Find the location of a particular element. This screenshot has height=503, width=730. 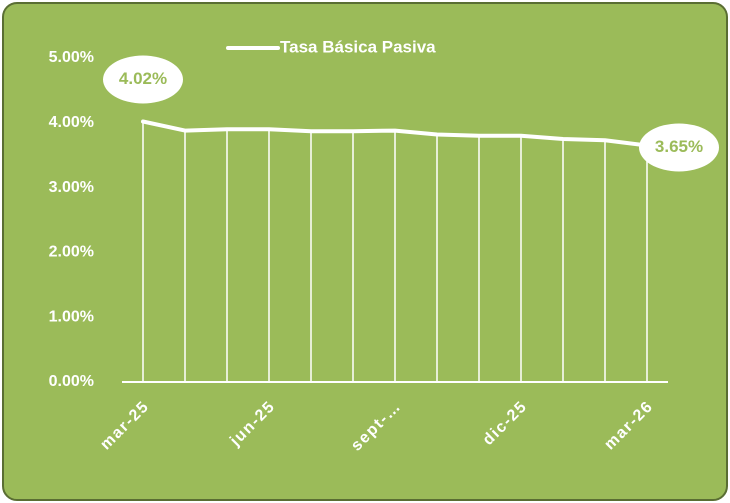

legend-label: Tasa Básica Pasiva is located at coordinates (358, 46).